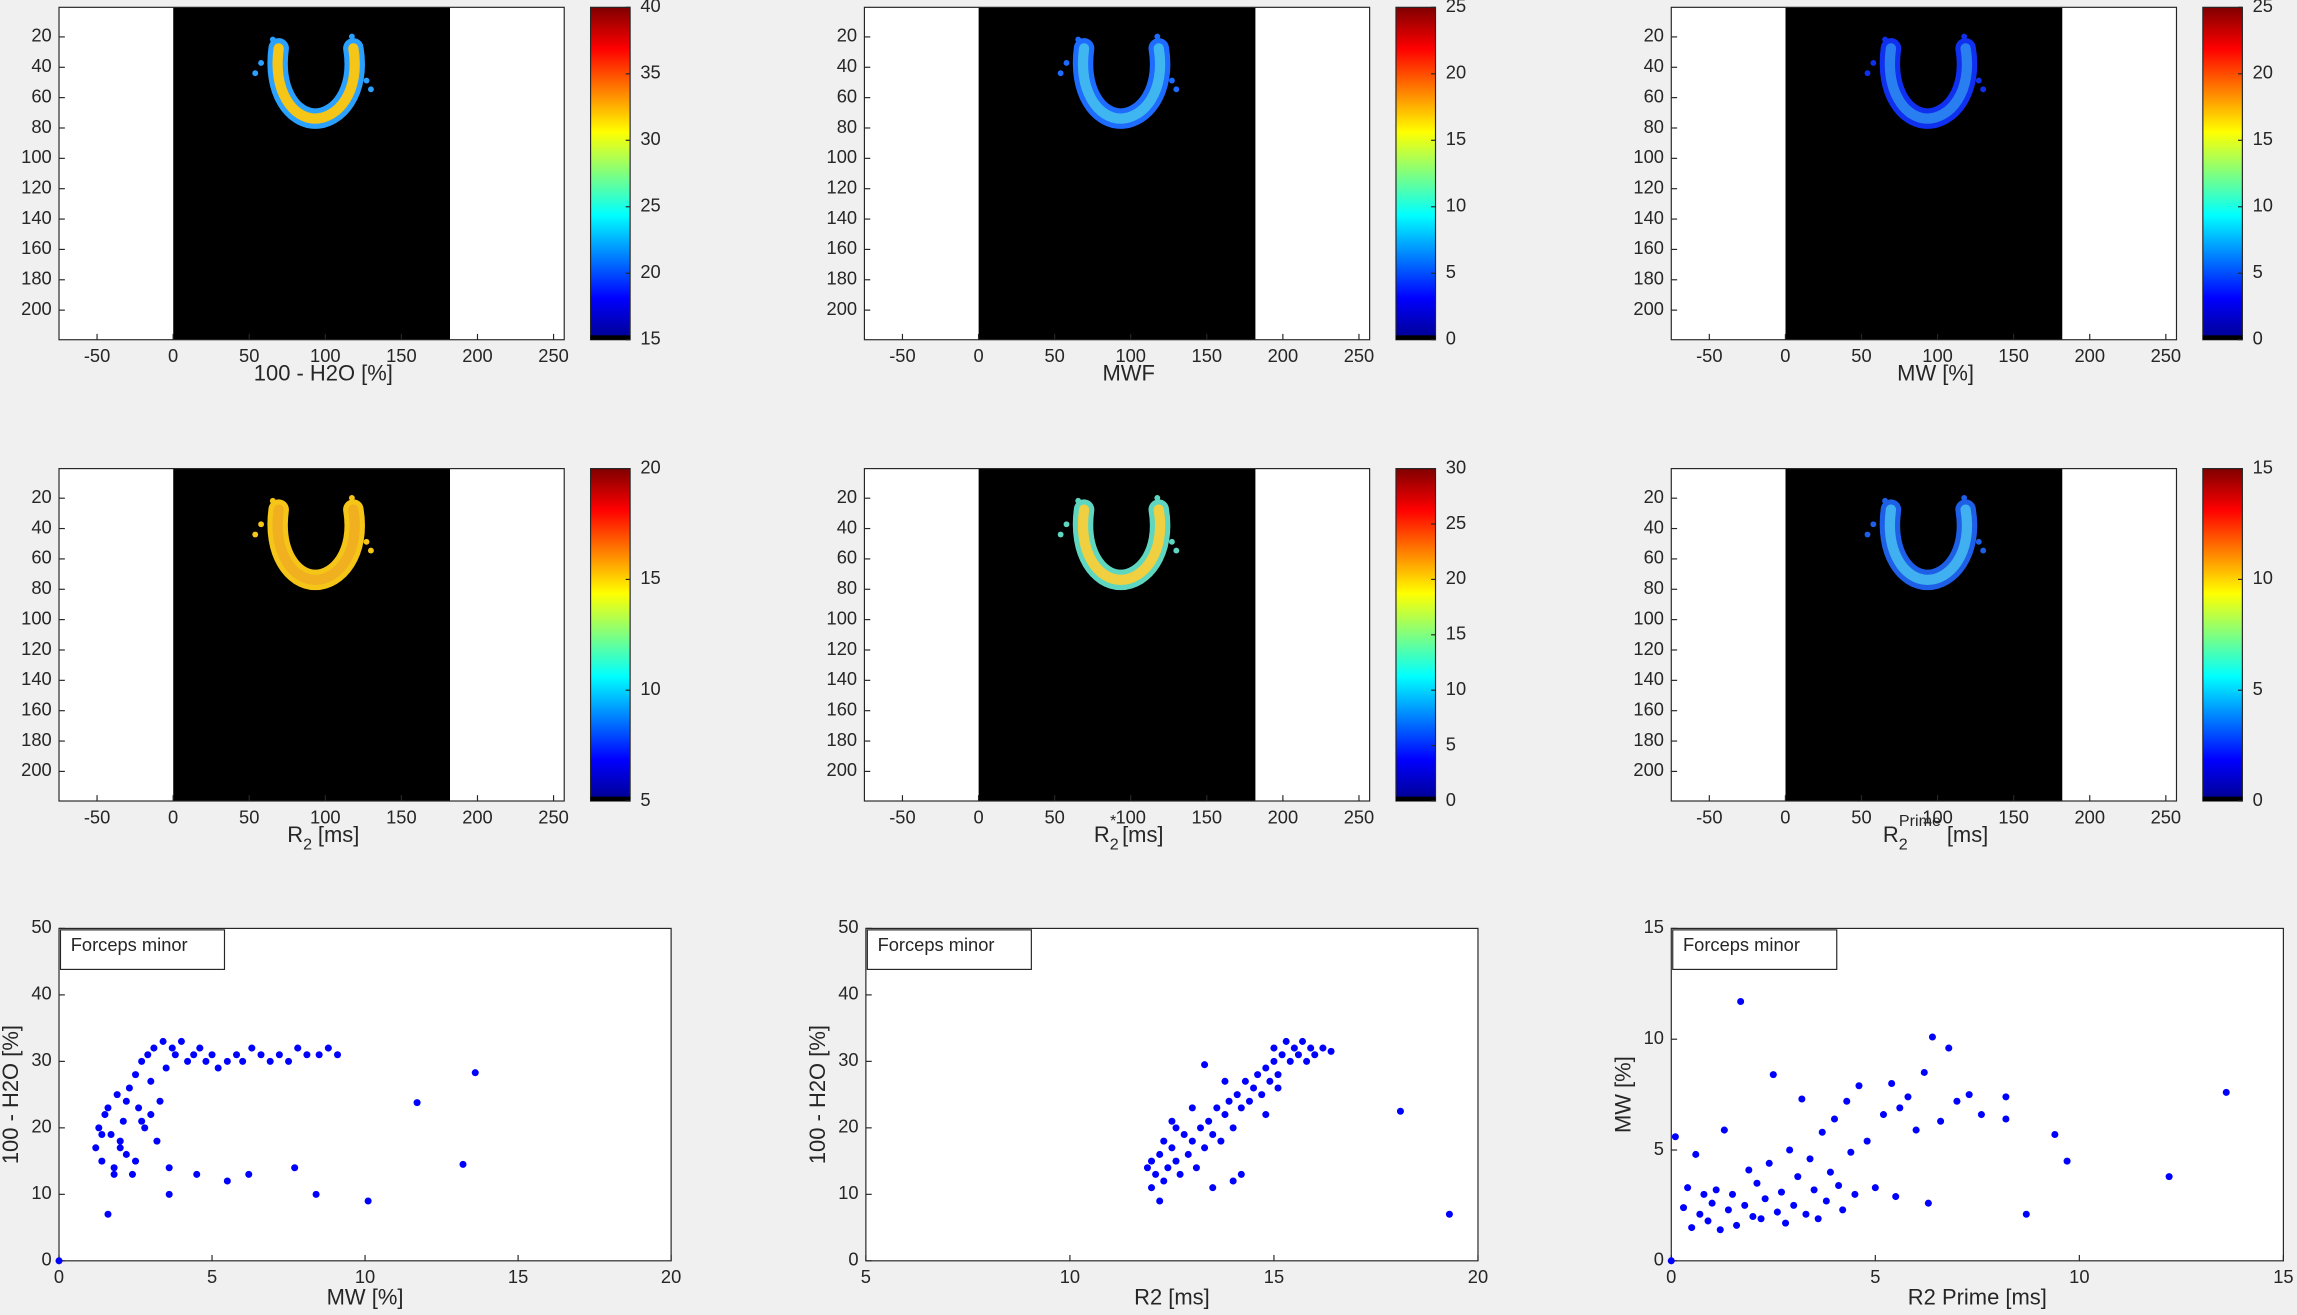 The width and height of the screenshot is (2297, 1315). Describe the element at coordinates (1659, 1259) in the screenshot. I see `y-tick-label: 0` at that location.